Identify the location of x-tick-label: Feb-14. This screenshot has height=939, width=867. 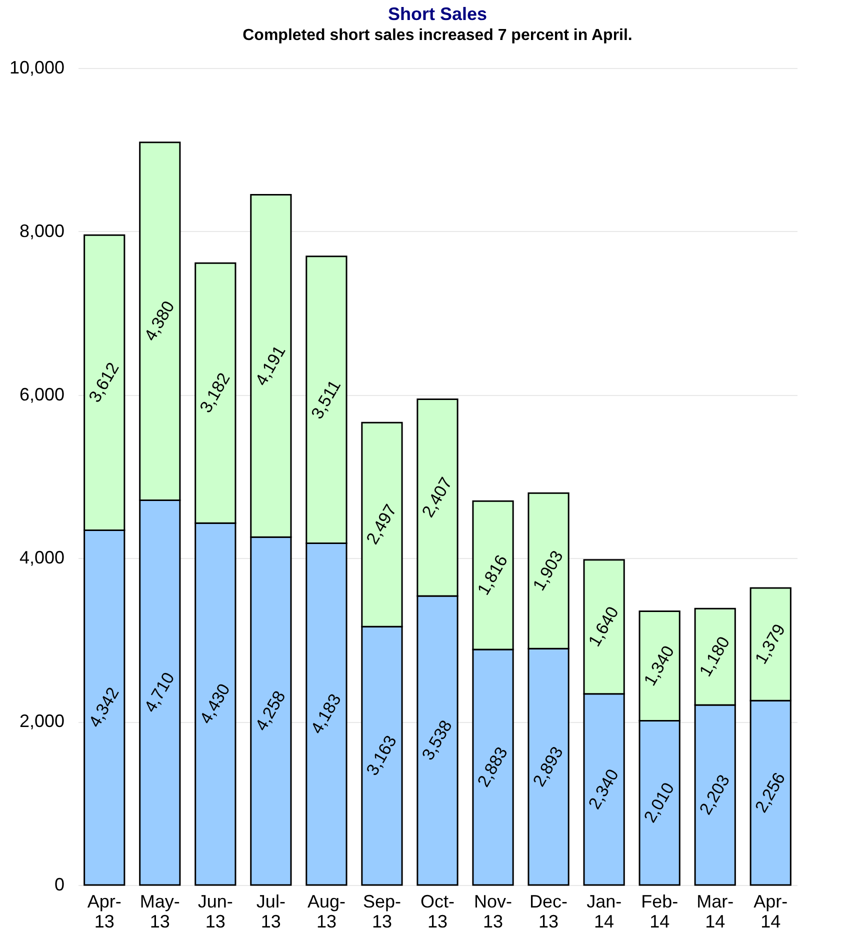
(659, 912).